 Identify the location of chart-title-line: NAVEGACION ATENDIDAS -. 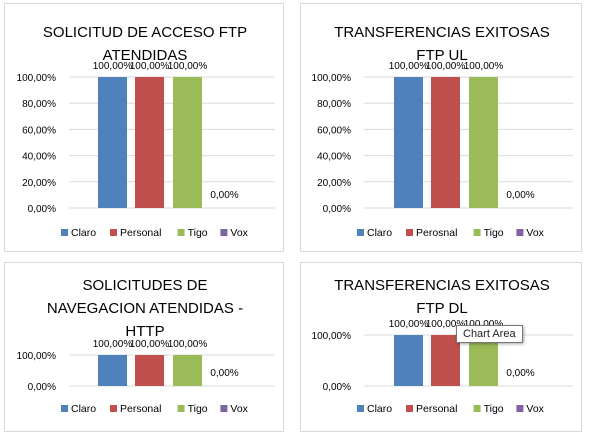
(145, 308).